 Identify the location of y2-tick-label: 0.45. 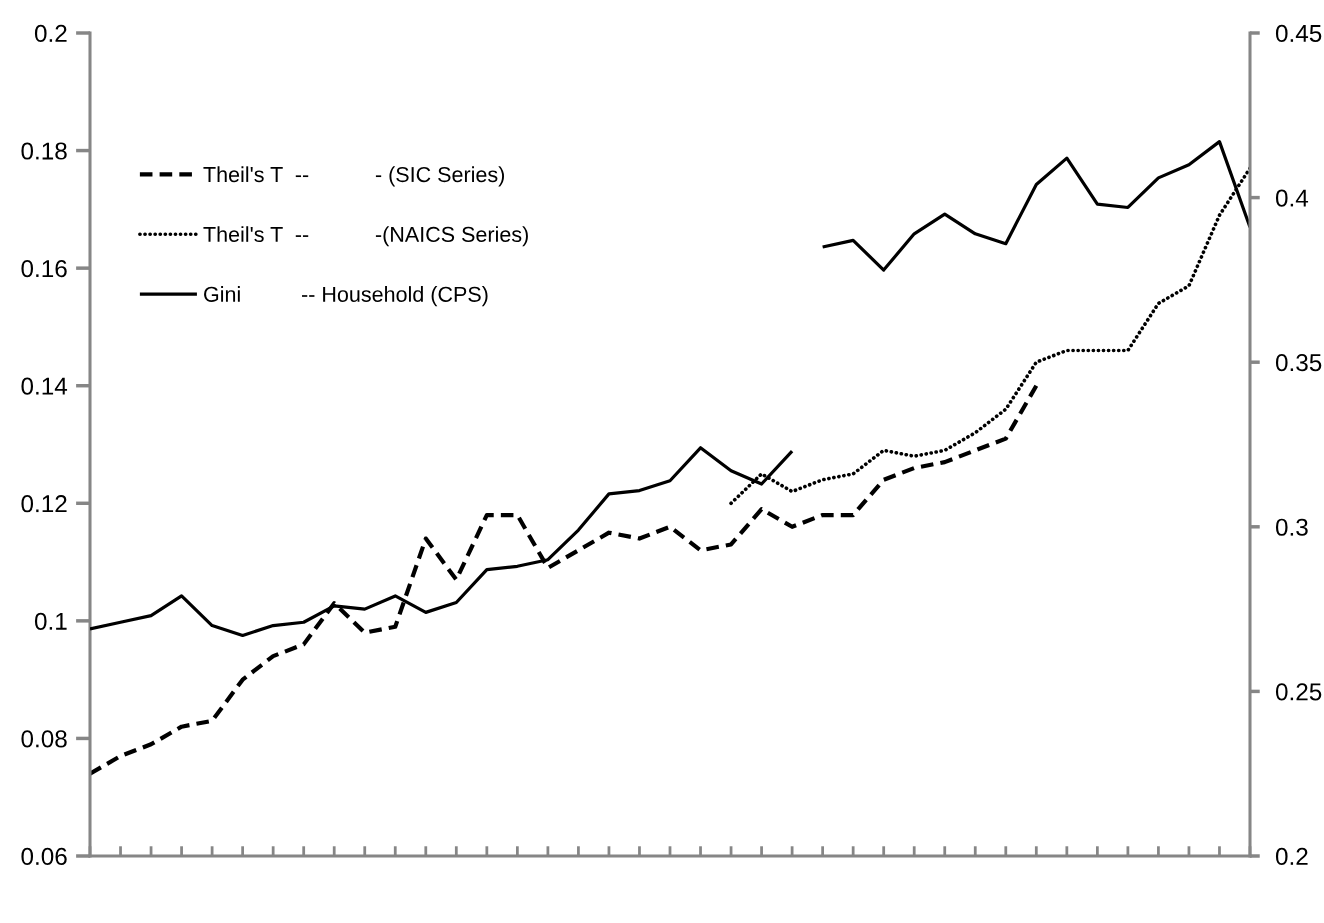
(1298, 33).